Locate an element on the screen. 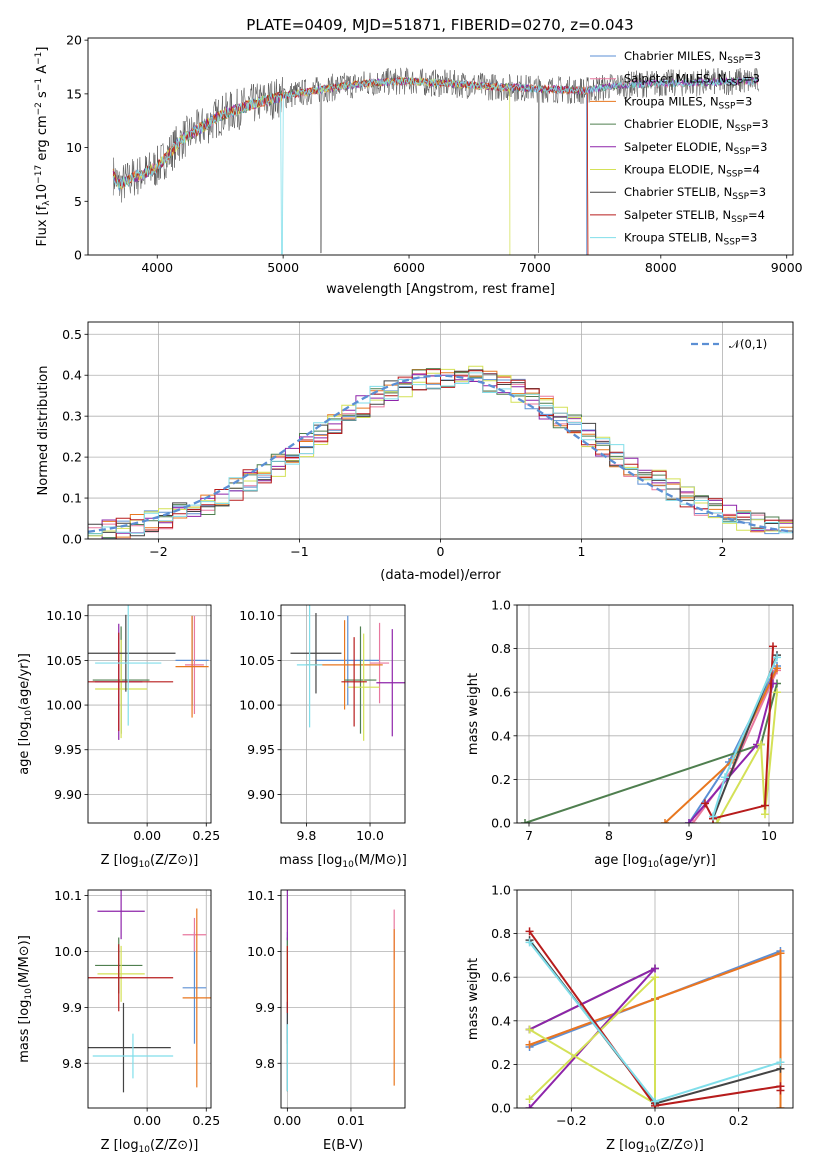 The height and width of the screenshot is (1170, 819). age_vs_Z-ytick-label: 10.00 is located at coordinates (64, 705).